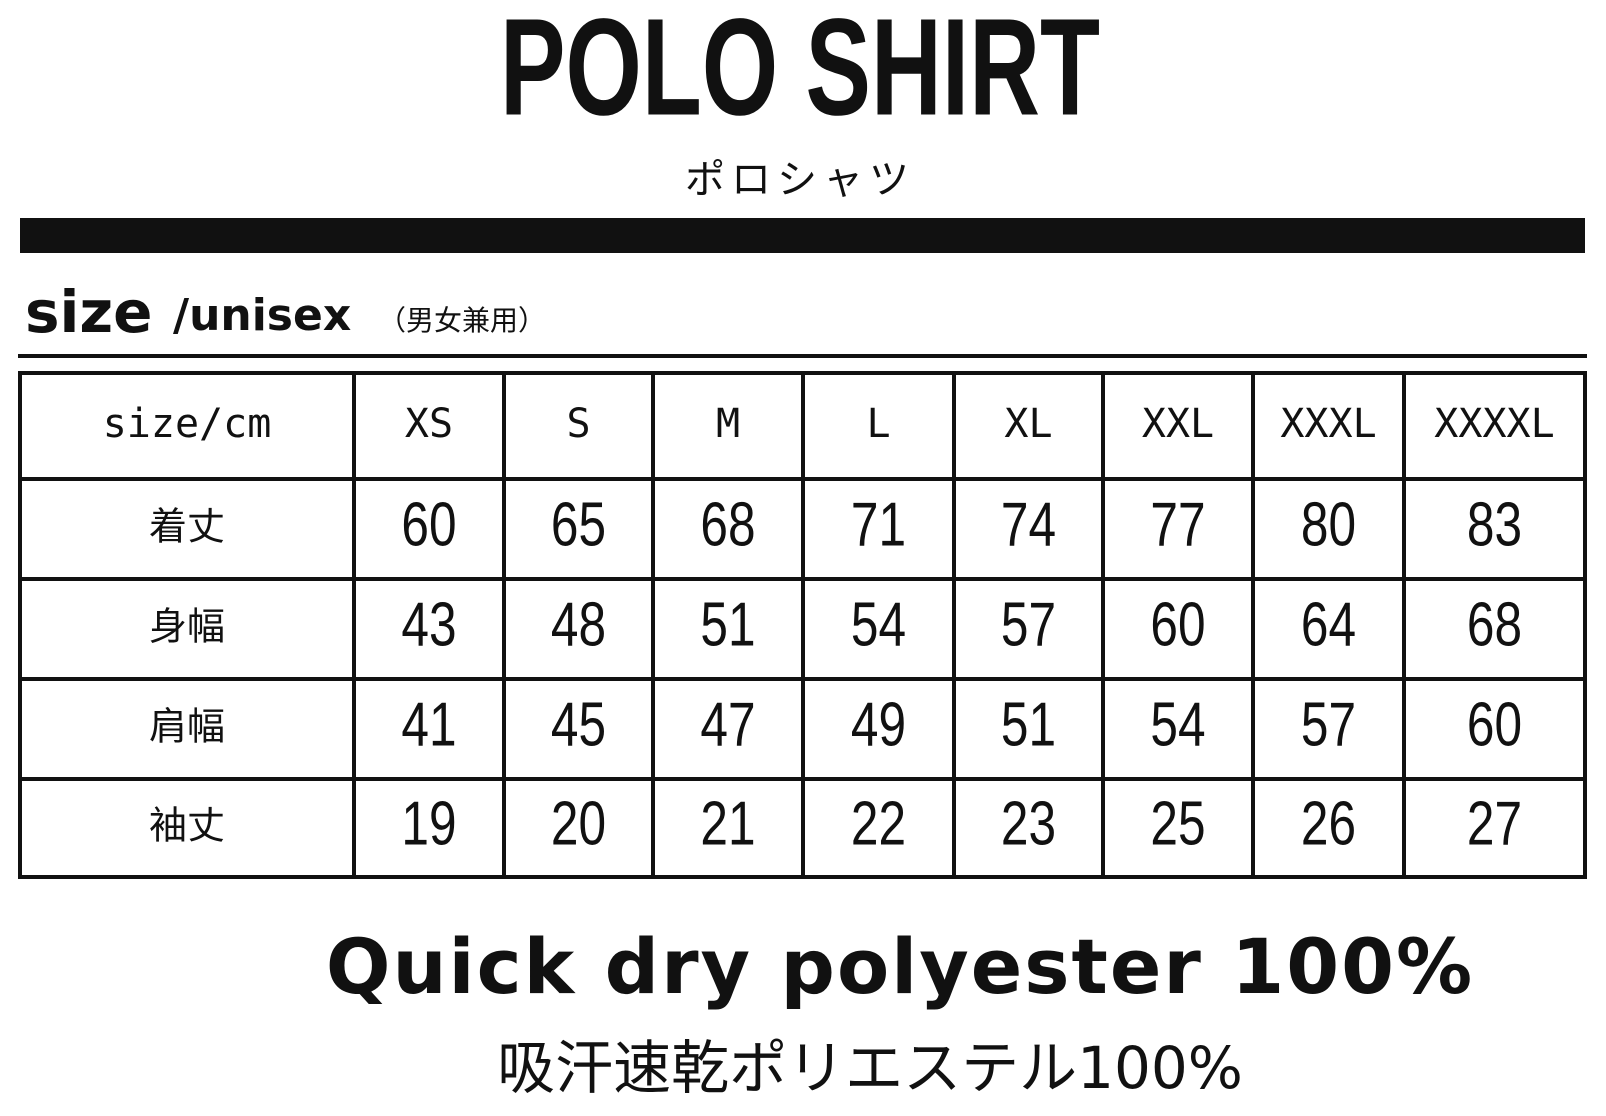  Describe the element at coordinates (578, 724) in the screenshot. I see `measure-value: 45` at that location.